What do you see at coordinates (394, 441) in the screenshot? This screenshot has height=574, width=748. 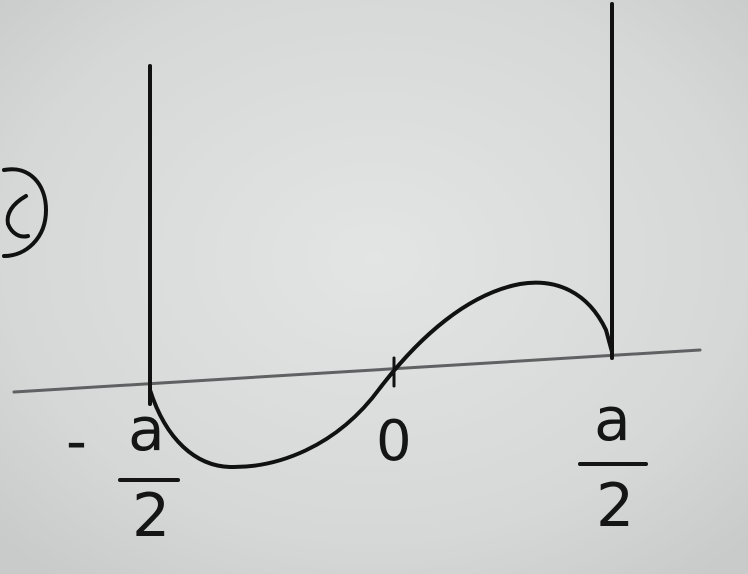 I see `origin-label: 0` at bounding box center [394, 441].